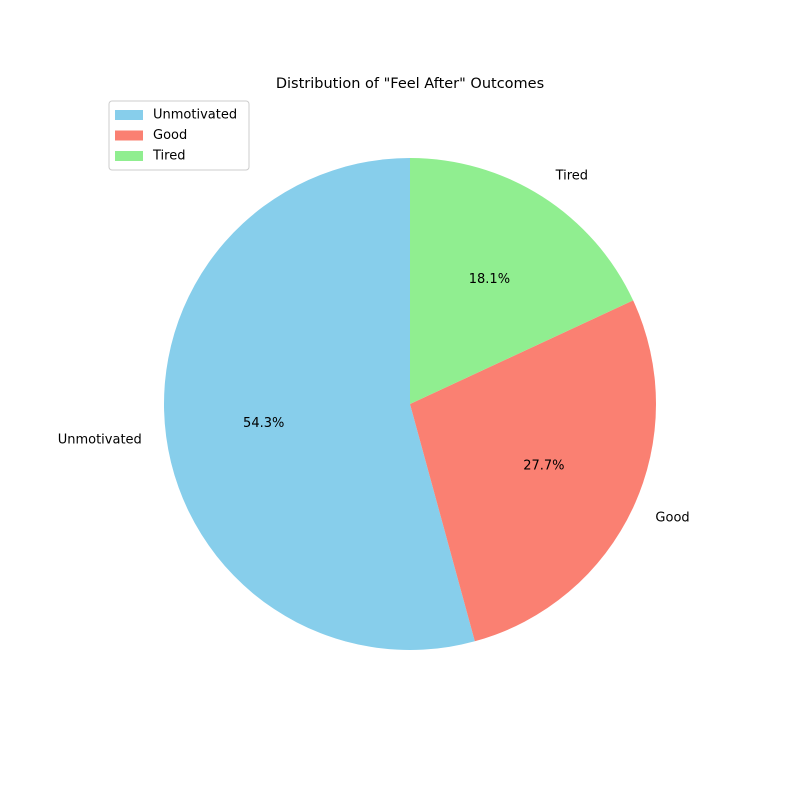  What do you see at coordinates (168, 156) in the screenshot?
I see `legend-label-tired: Tired` at bounding box center [168, 156].